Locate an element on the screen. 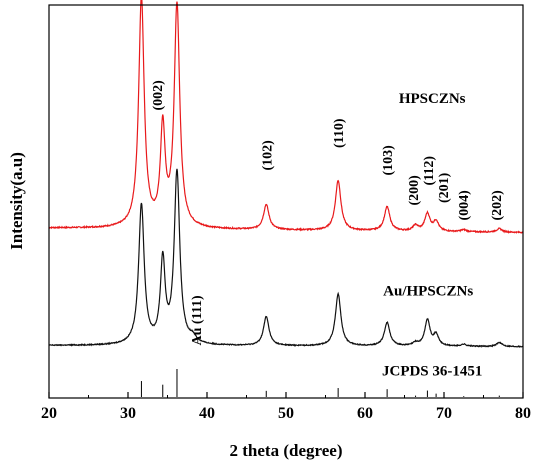 This screenshot has width=550, height=469. peak-label: (110) is located at coordinates (339, 133).